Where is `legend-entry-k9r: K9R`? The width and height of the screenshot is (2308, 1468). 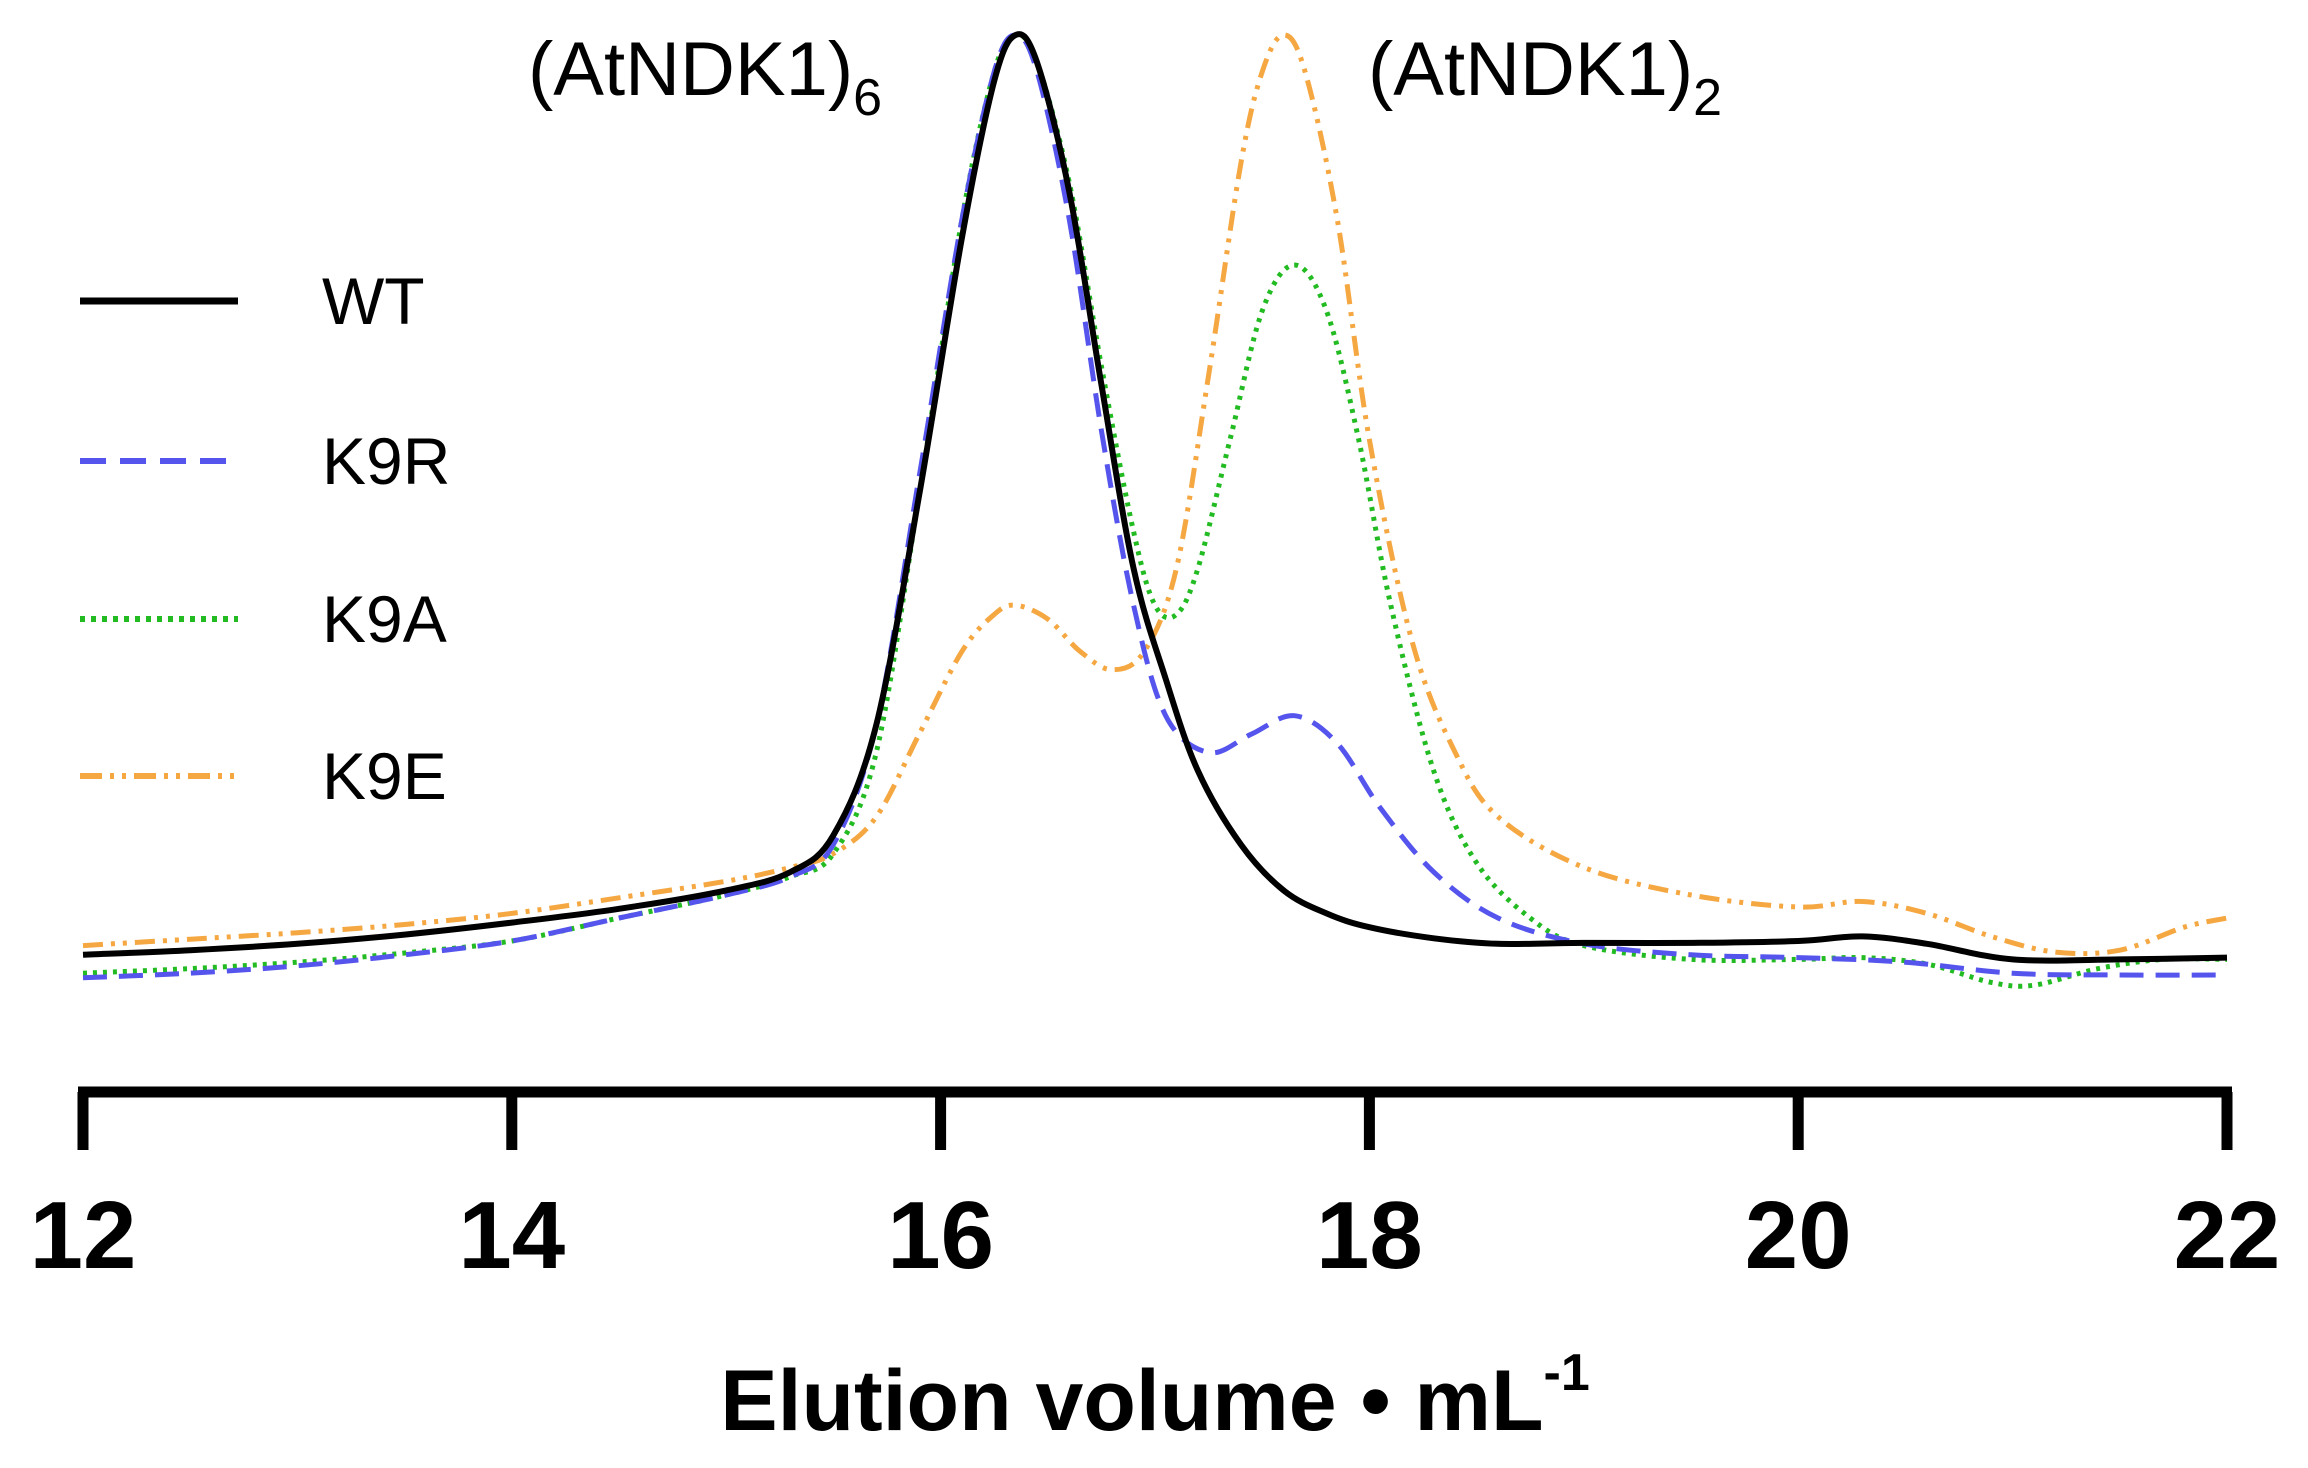
legend-entry-k9r: K9R is located at coordinates (265, 461).